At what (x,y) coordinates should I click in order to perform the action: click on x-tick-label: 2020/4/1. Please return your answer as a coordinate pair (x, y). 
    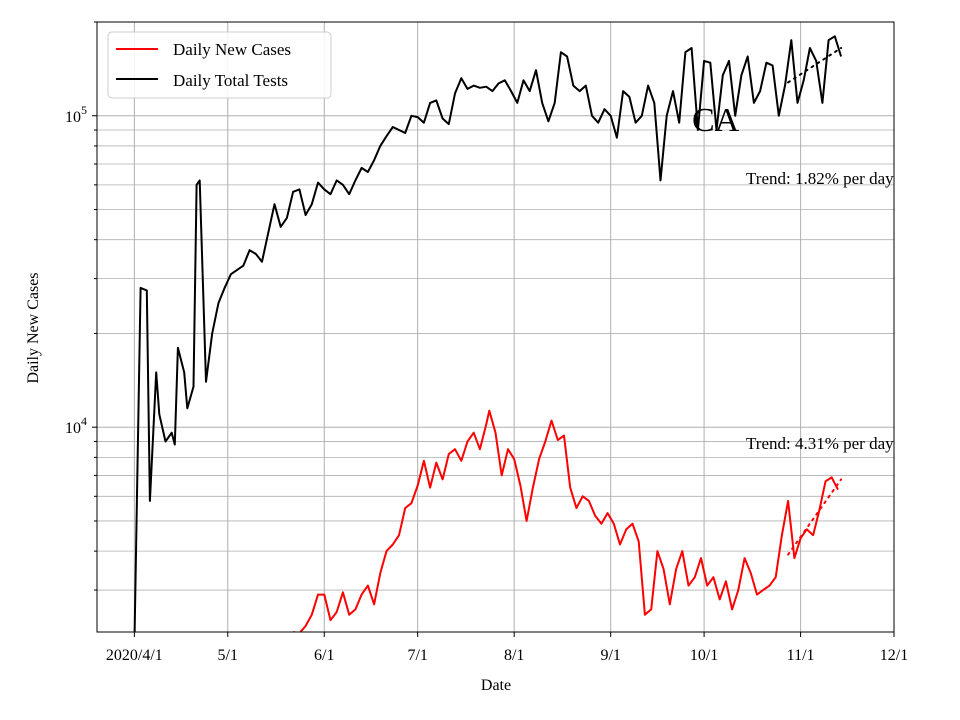
    Looking at the image, I should click on (134, 655).